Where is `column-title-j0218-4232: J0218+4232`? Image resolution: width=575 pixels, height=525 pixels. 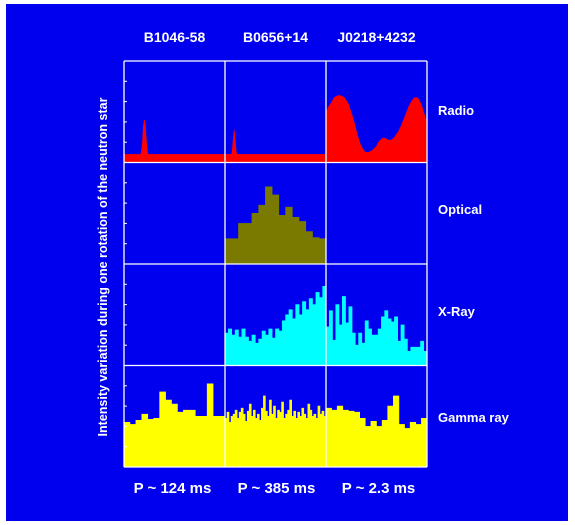 column-title-j0218-4232: J0218+4232 is located at coordinates (376, 37).